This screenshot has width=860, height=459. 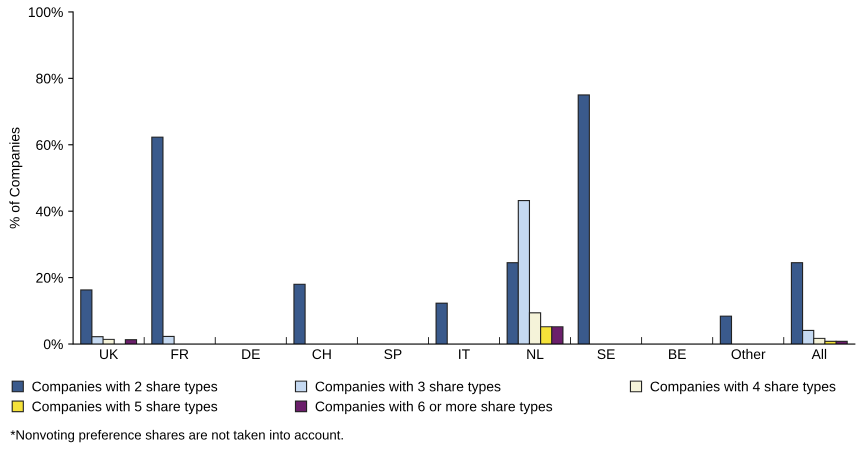 I want to click on legend-label: Companies with 4 share types, so click(x=743, y=387).